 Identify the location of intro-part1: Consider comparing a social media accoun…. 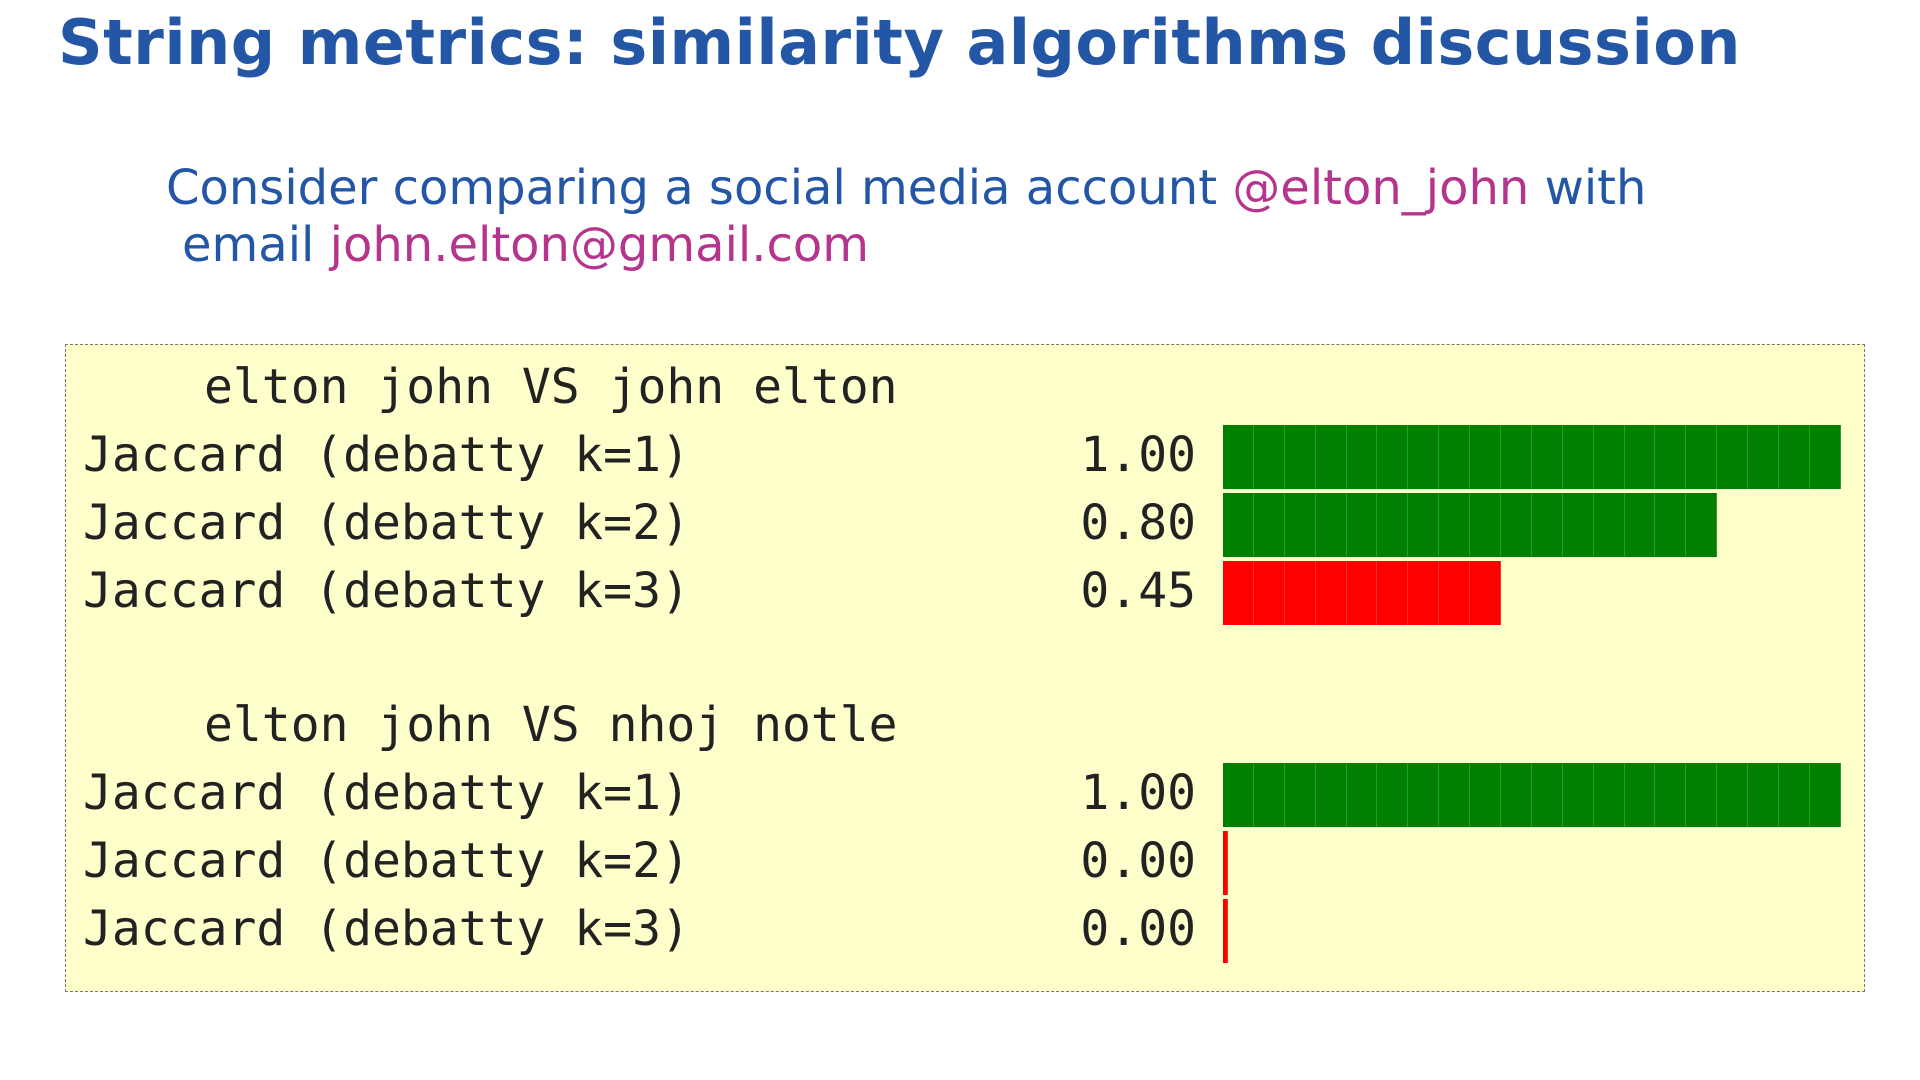
(699, 188).